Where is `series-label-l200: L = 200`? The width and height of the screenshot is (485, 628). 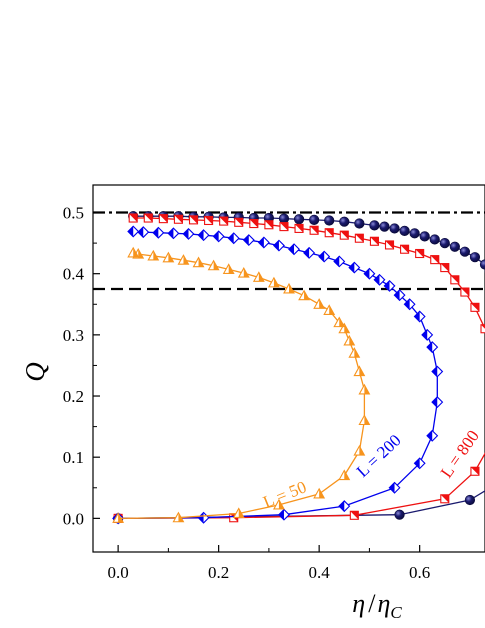 series-label-l200: L = 200 is located at coordinates (379, 456).